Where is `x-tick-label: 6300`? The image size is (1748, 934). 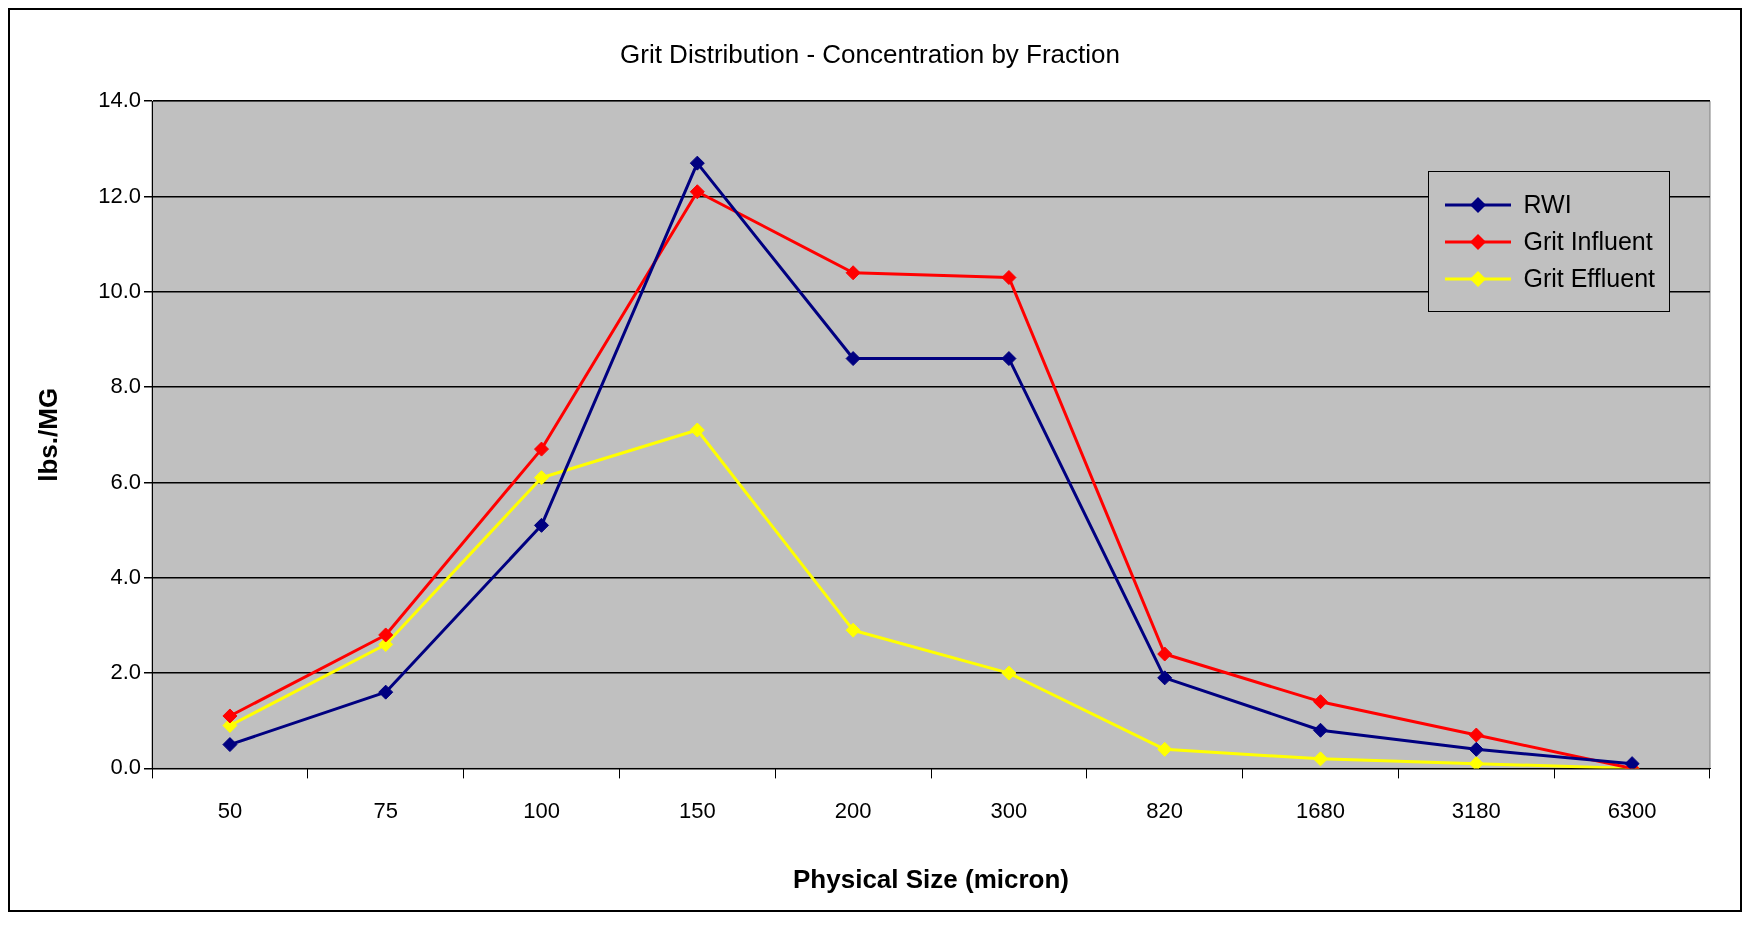 x-tick-label: 6300 is located at coordinates (1632, 810).